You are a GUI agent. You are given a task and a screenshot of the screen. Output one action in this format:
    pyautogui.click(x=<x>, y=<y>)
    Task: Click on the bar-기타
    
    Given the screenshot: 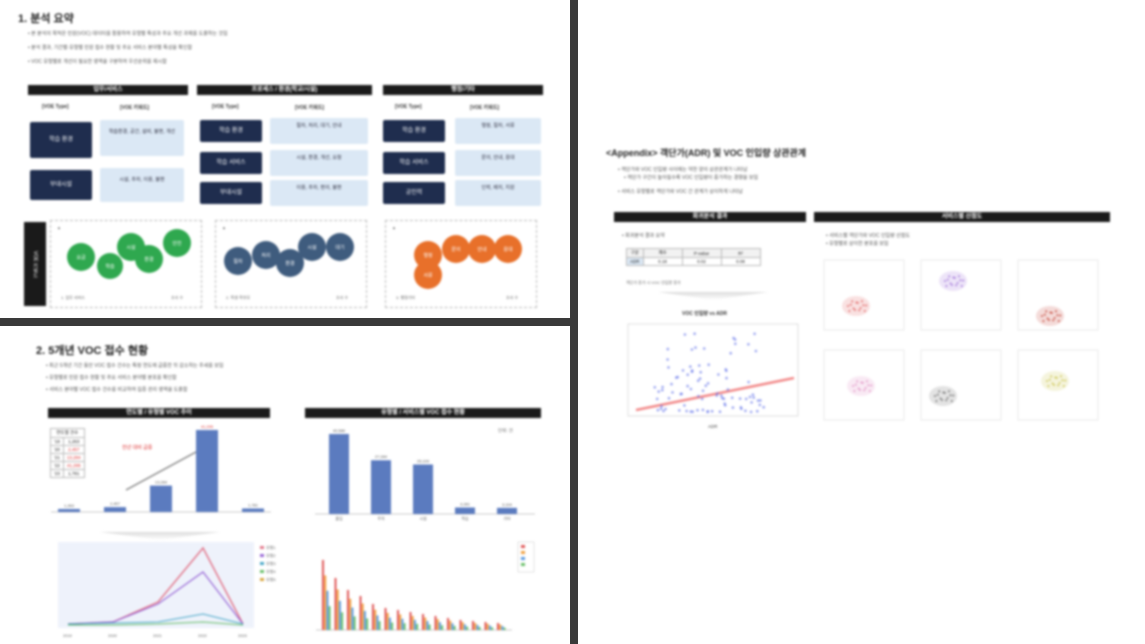 What is the action you would take?
    pyautogui.click(x=507, y=510)
    